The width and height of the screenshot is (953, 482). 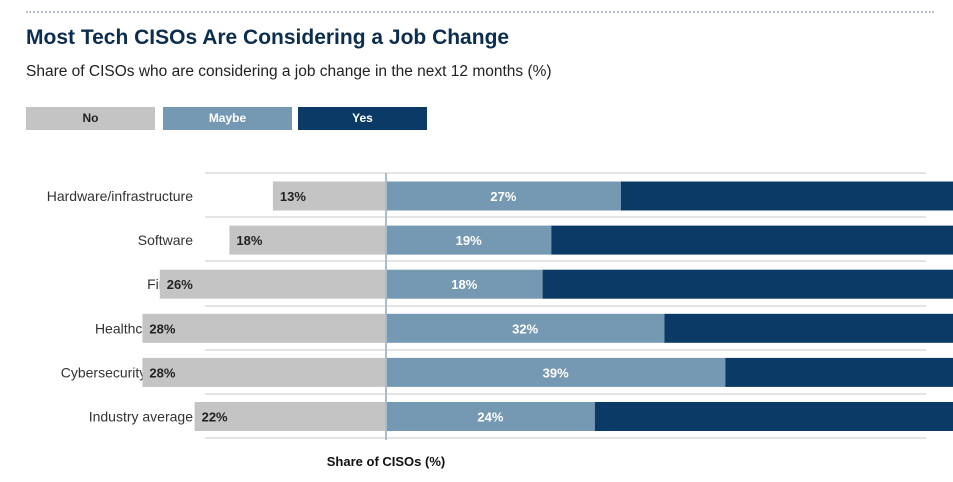 I want to click on bar-yes-cybersecurity-vendor, so click(x=839, y=372).